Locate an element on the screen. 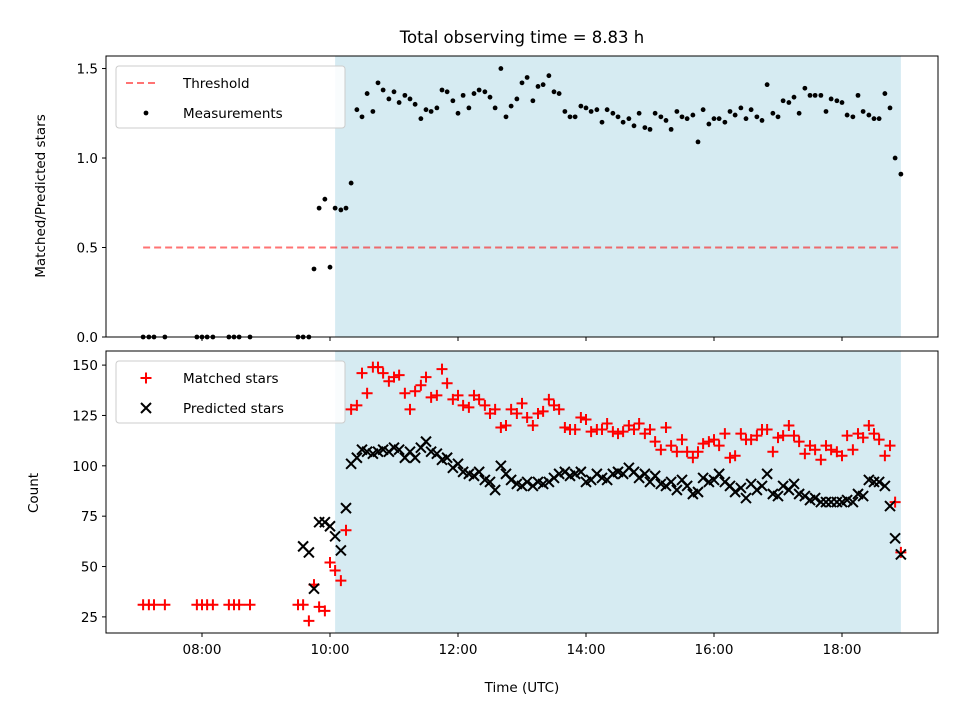  bottom-legend-label: Predicted stars is located at coordinates (233, 409).